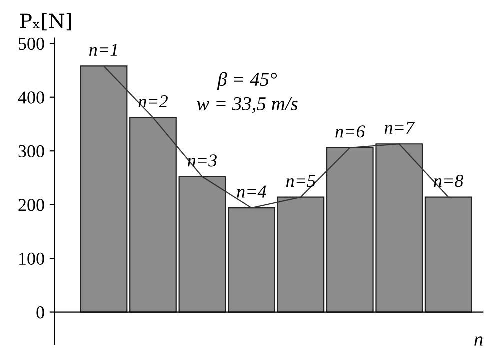 The image size is (498, 348). I want to click on y-tick-label: 300, so click(31, 151).